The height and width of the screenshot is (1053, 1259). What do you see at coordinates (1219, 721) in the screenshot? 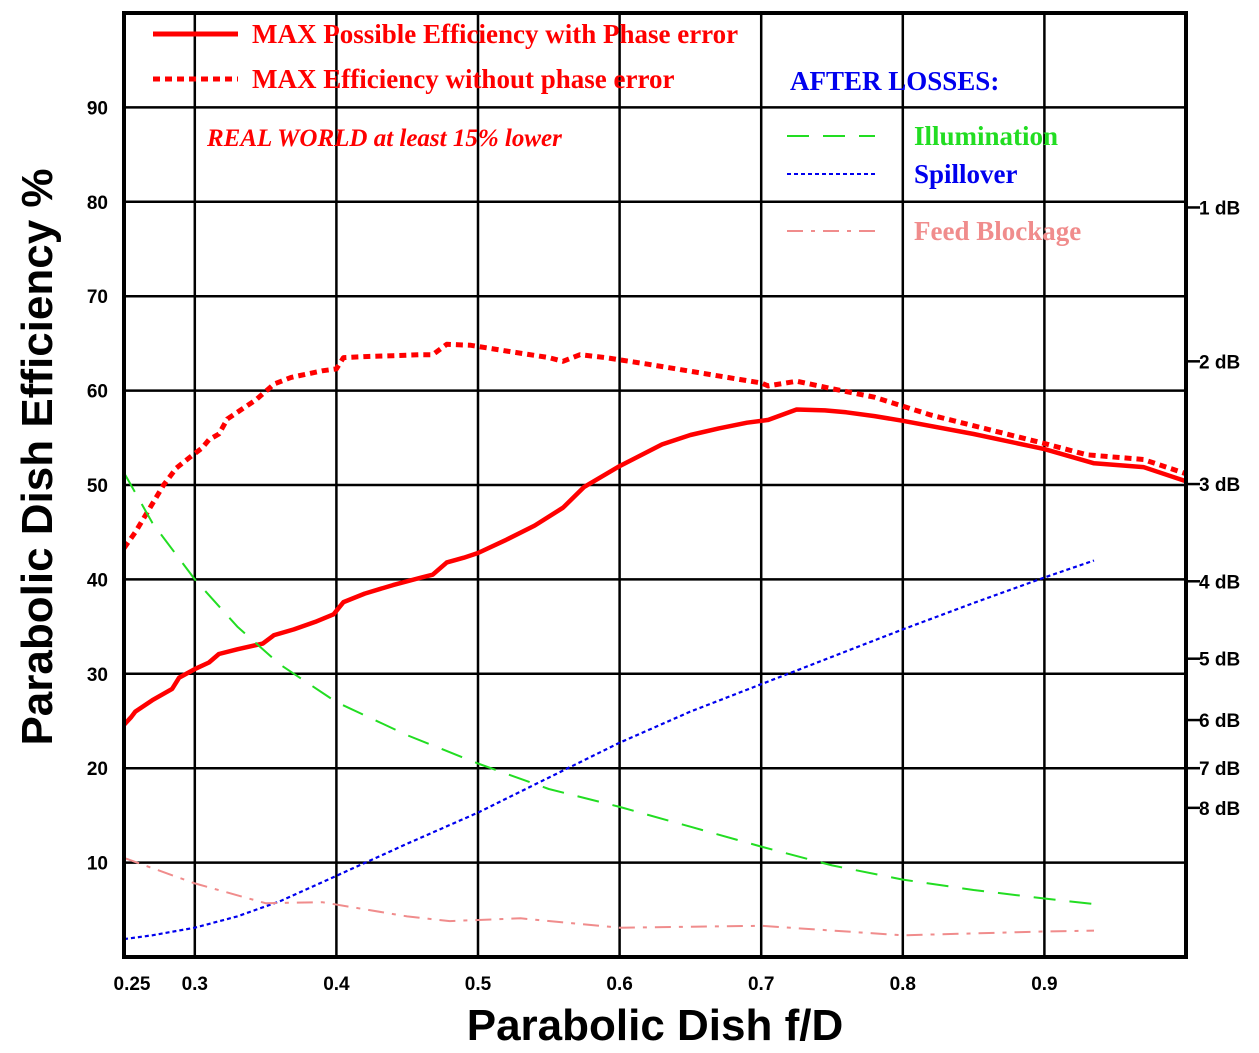
I see `db-tick-label: 6 dB` at bounding box center [1219, 721].